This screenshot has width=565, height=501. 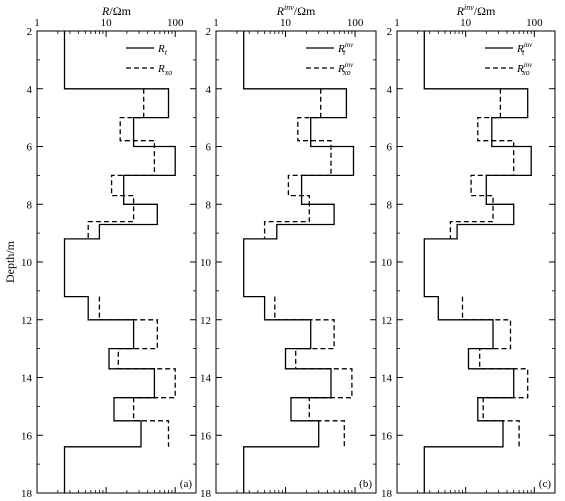 I want to click on panel-label: (a), so click(x=186, y=484).